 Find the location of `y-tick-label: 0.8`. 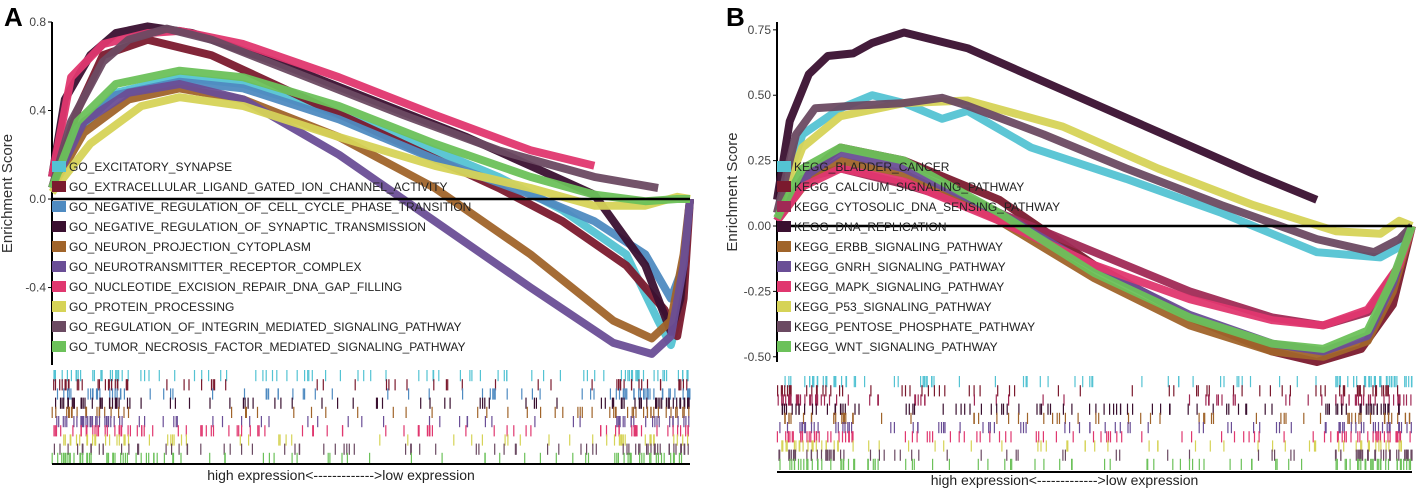

y-tick-label: 0.8 is located at coordinates (37, 22).